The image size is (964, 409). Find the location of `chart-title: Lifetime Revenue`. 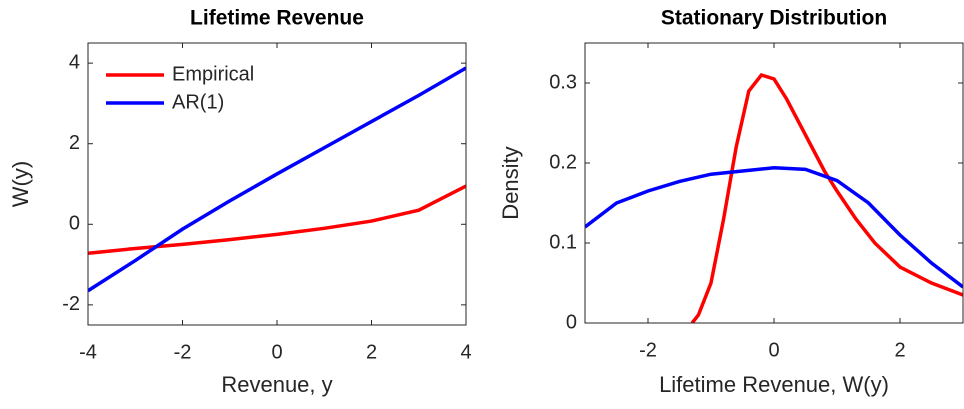

chart-title: Lifetime Revenue is located at coordinates (277, 18).